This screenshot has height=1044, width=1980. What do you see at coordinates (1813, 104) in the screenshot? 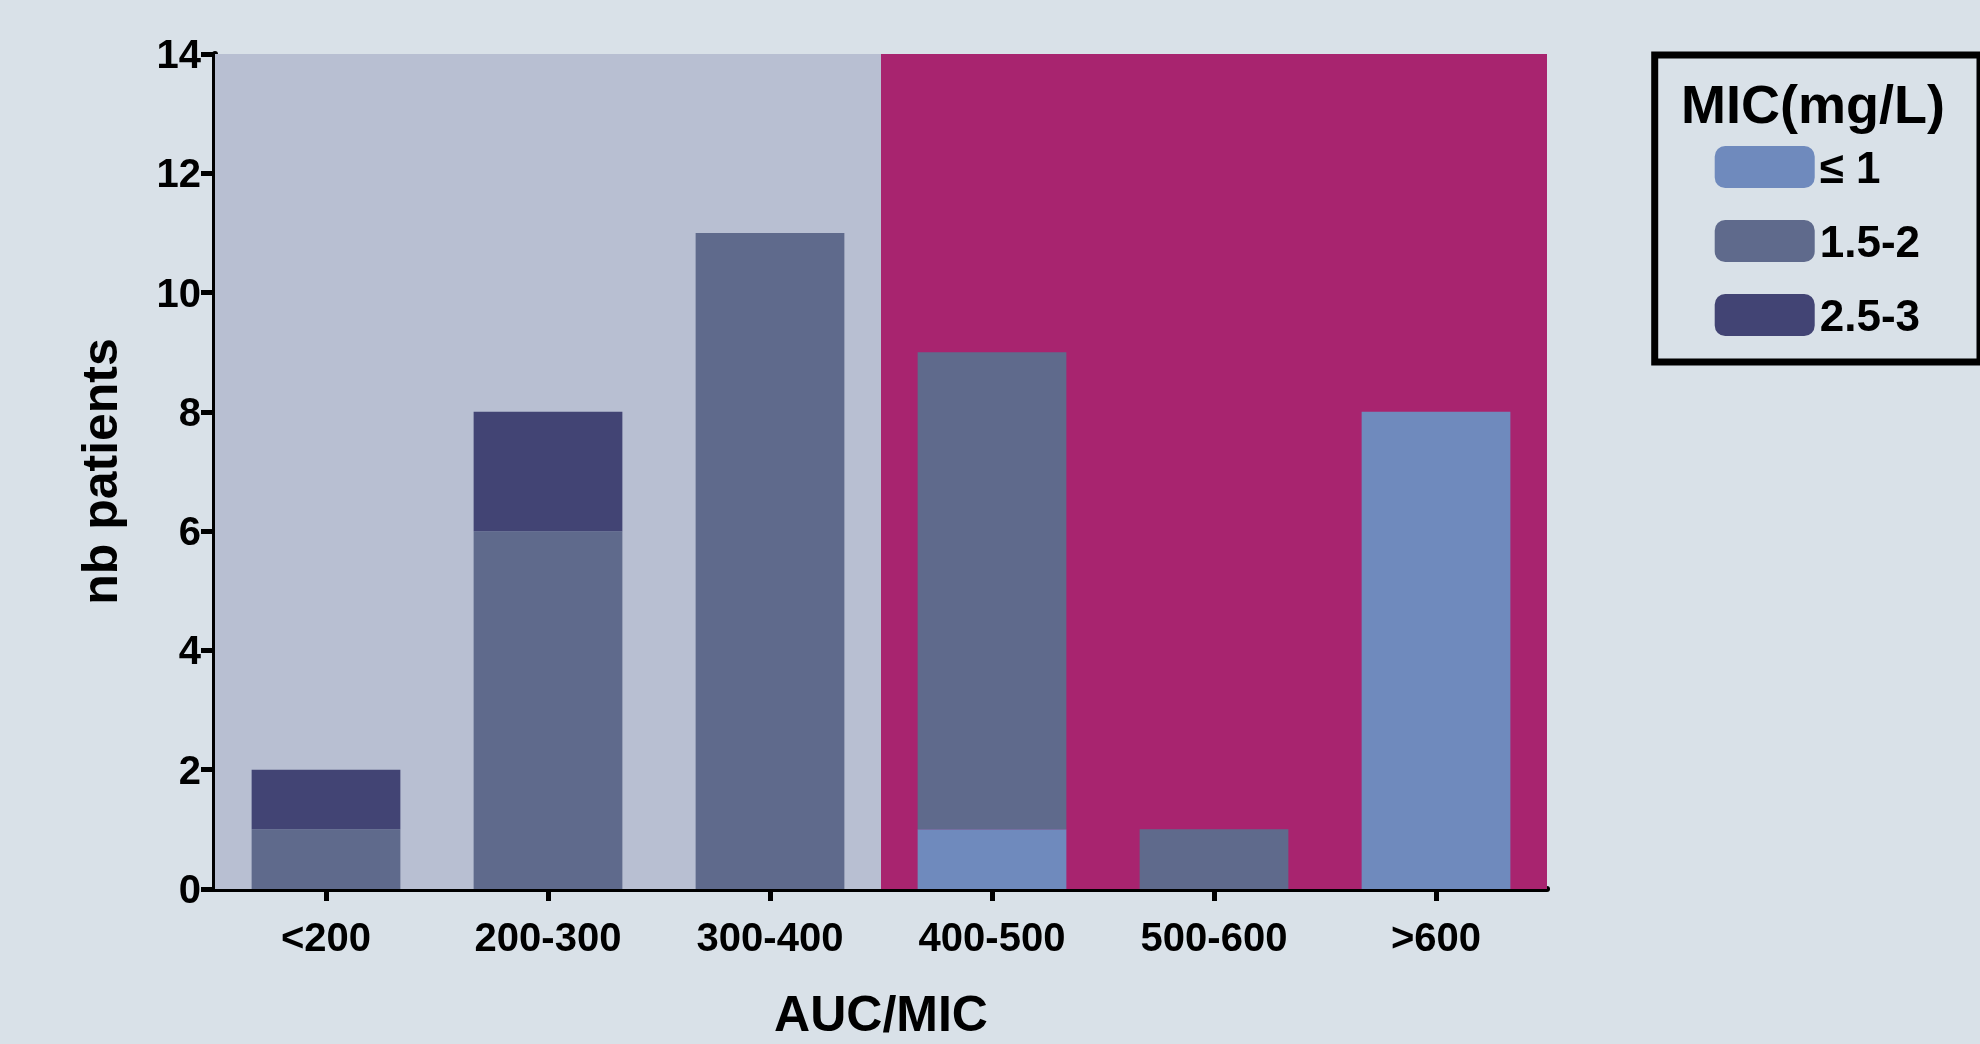
I see `legend-title: MIC(mg/L)` at bounding box center [1813, 104].